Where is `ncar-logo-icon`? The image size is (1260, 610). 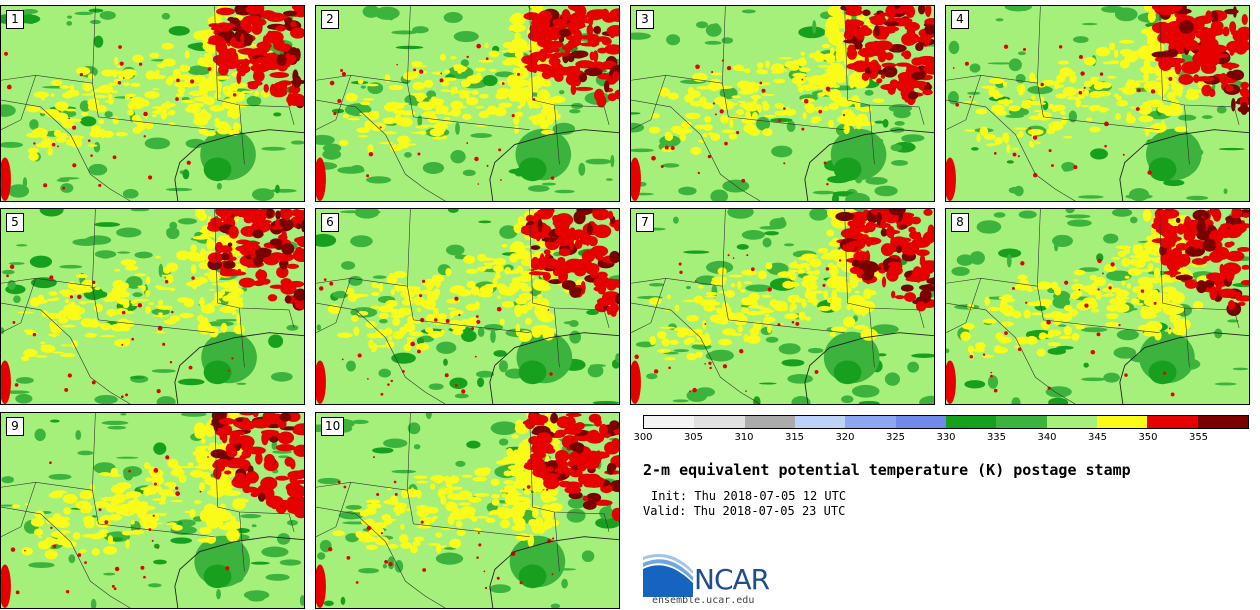 ncar-logo-icon is located at coordinates (668, 575).